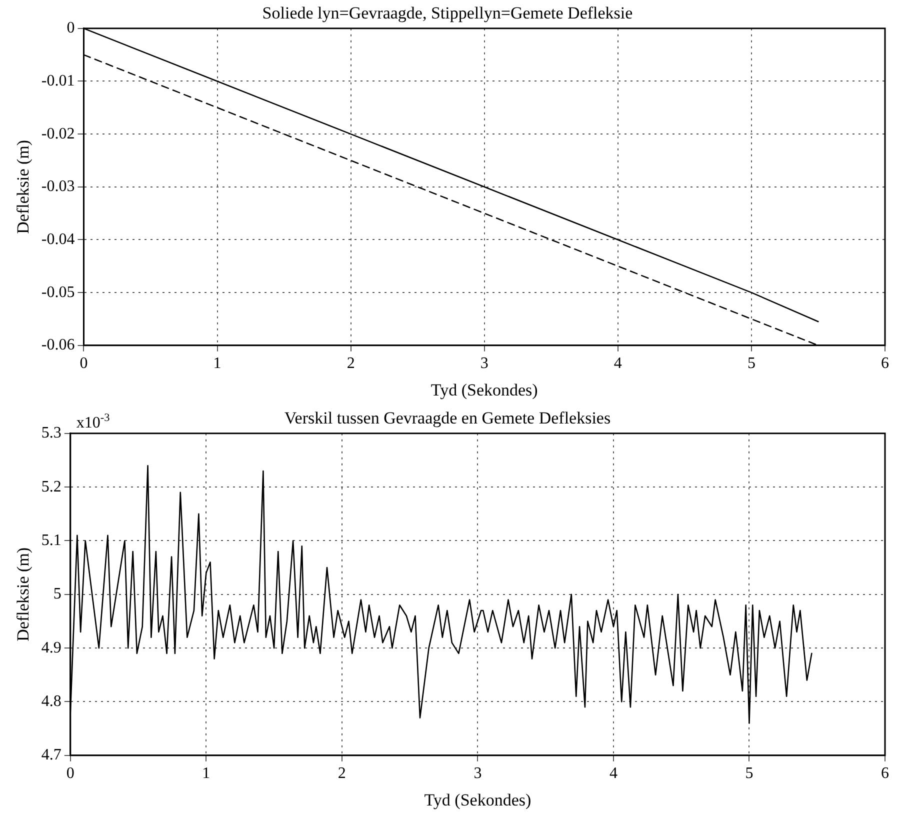 This screenshot has width=910, height=822. Describe the element at coordinates (51, 701) in the screenshot. I see `y-tick-label: 4.8` at that location.